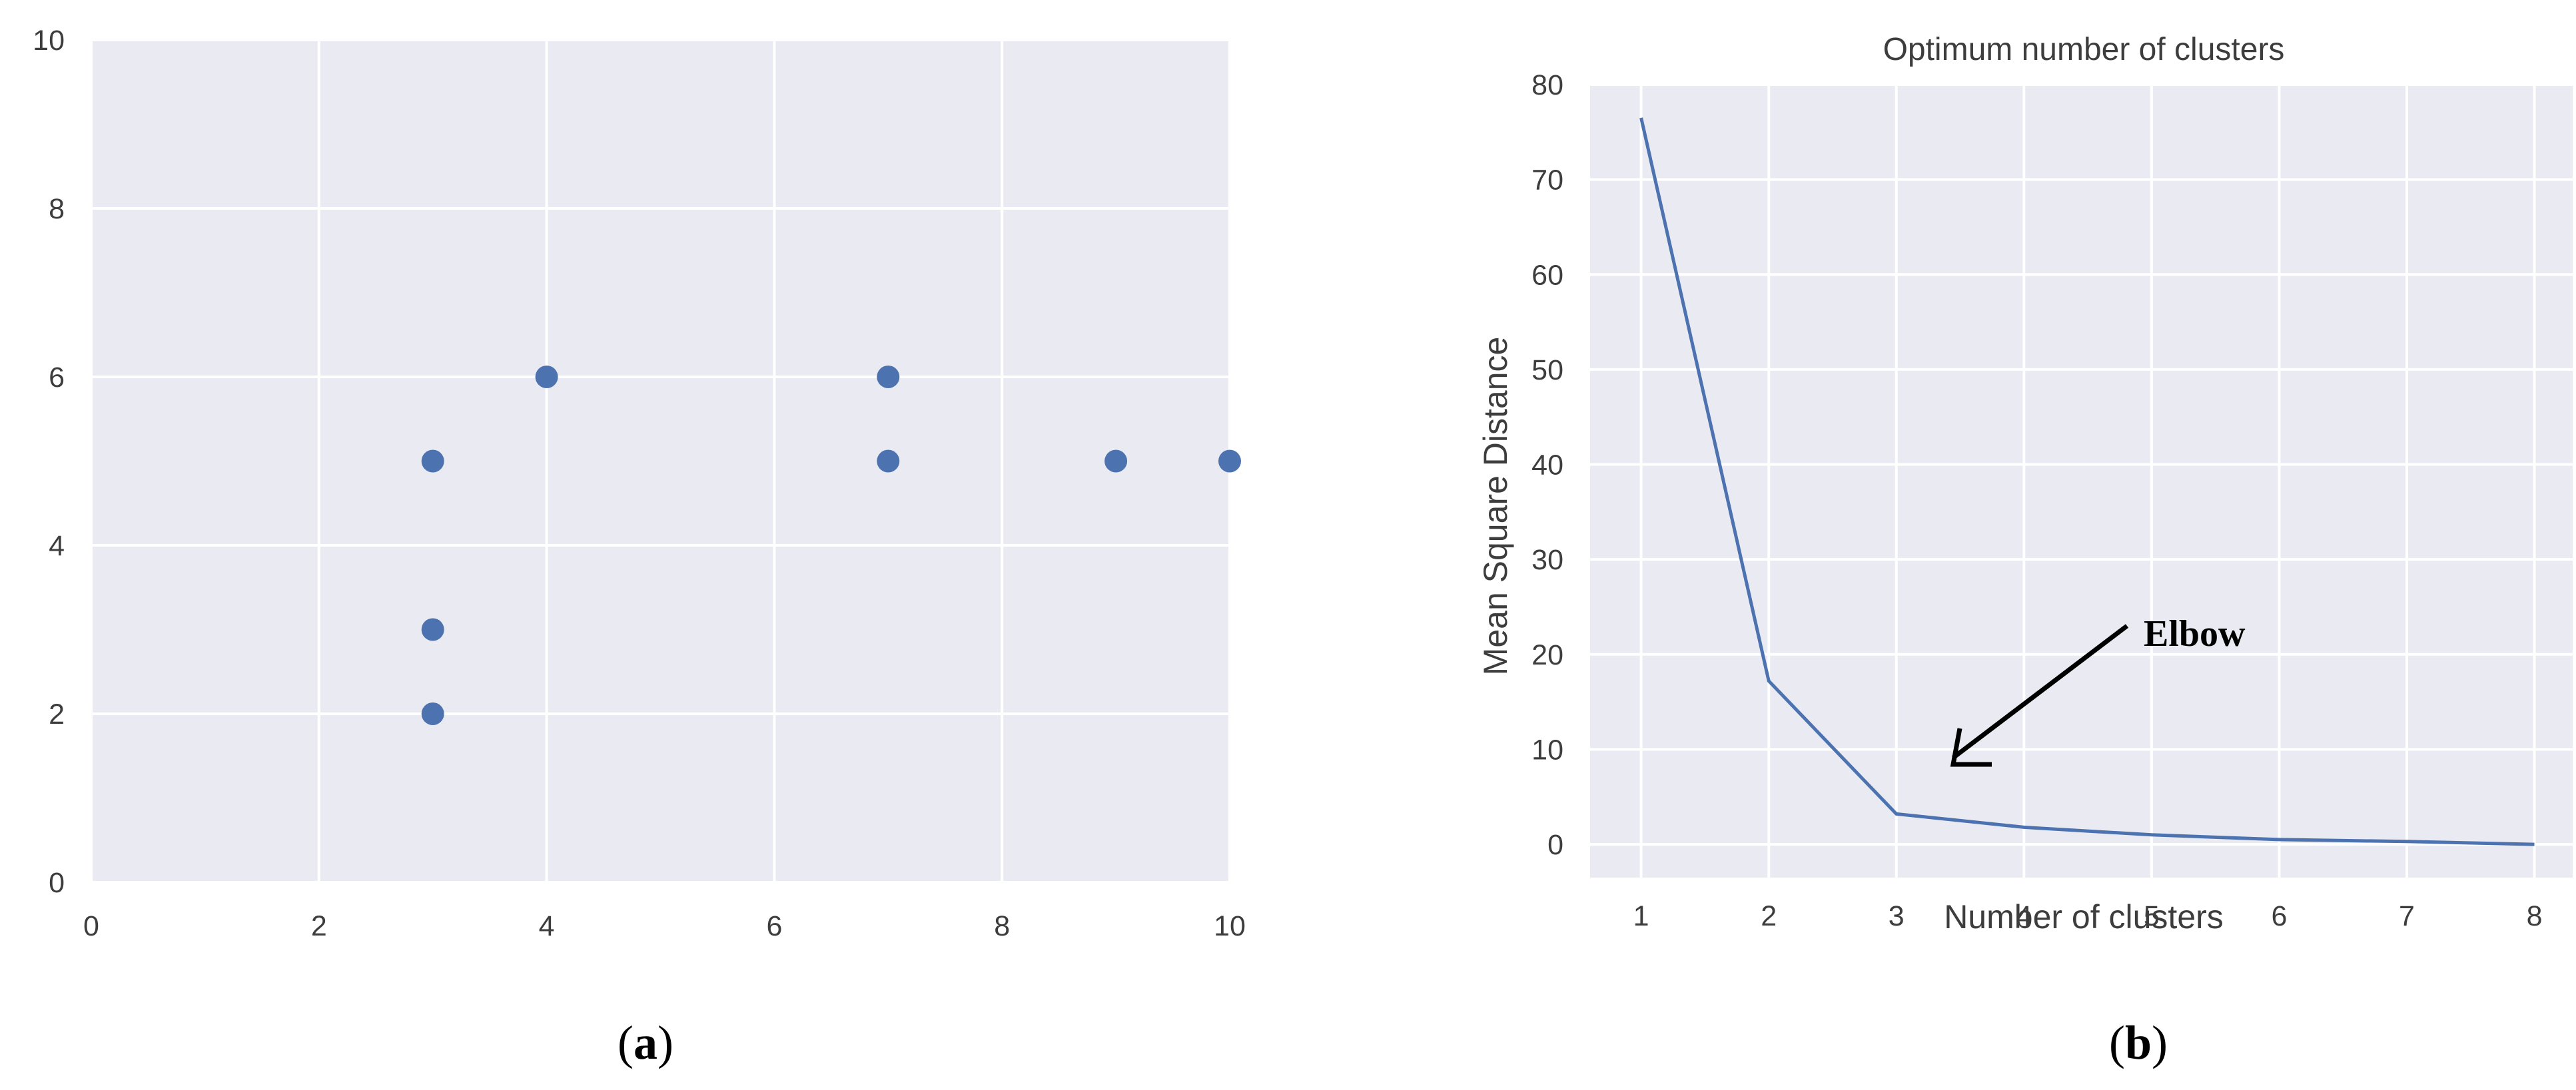 The width and height of the screenshot is (2576, 1090). I want to click on panel-a-label: (a), so click(645, 1042).